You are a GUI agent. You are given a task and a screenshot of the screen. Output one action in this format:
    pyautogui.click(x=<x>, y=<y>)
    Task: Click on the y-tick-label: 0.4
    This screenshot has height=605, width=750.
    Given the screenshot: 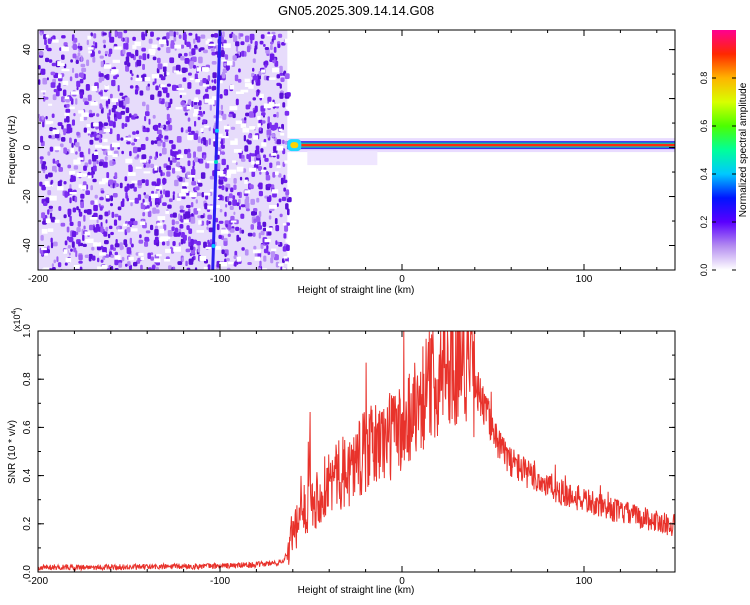 What is the action you would take?
    pyautogui.click(x=27, y=475)
    